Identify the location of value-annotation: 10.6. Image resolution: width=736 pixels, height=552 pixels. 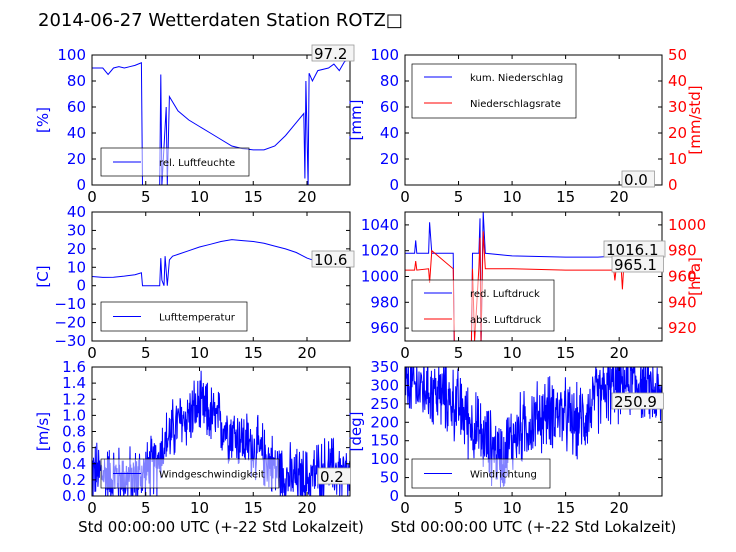
(330, 260).